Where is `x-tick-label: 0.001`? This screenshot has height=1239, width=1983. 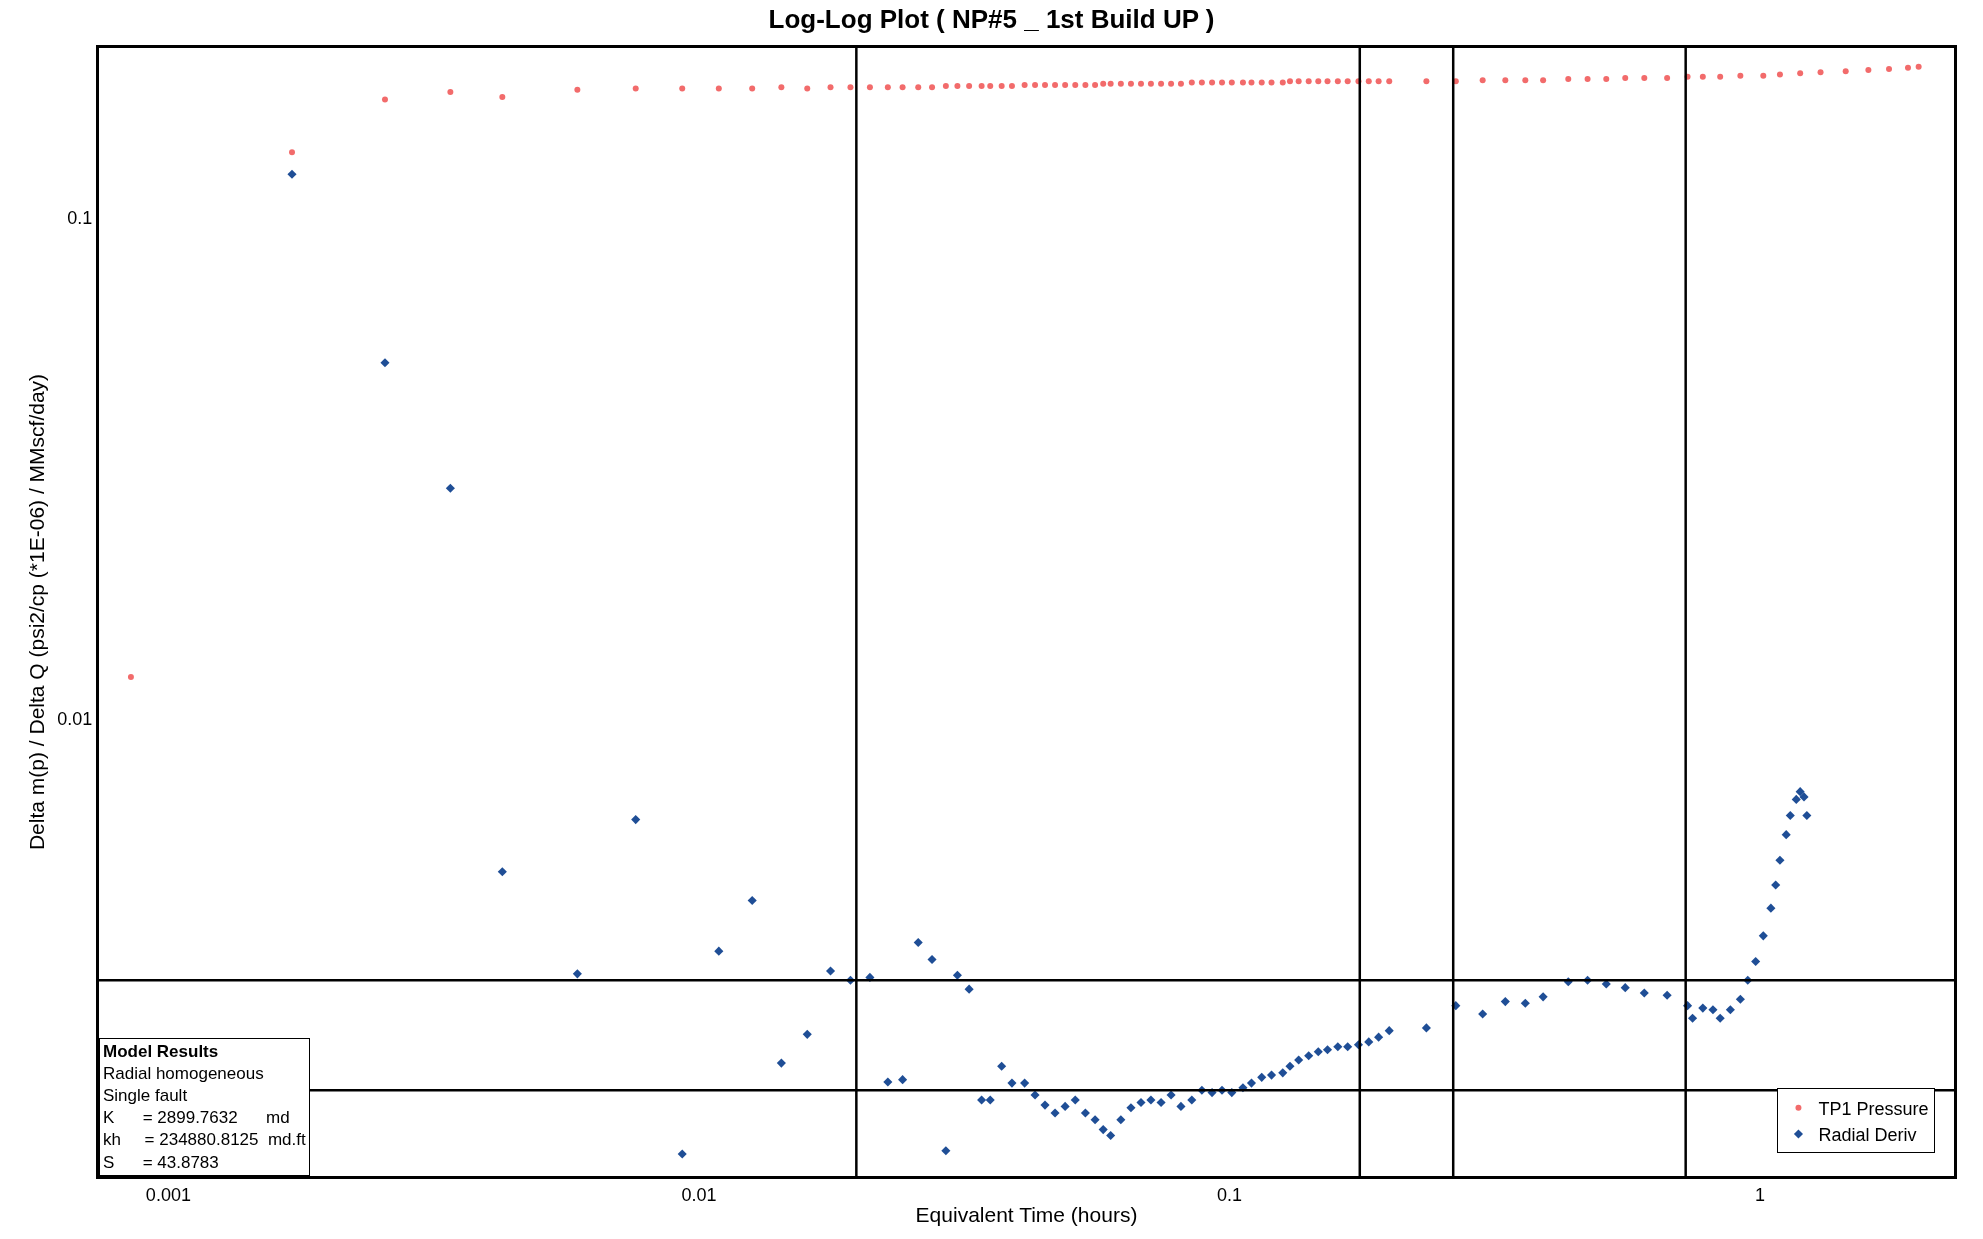
x-tick-label: 0.001 is located at coordinates (168, 1194).